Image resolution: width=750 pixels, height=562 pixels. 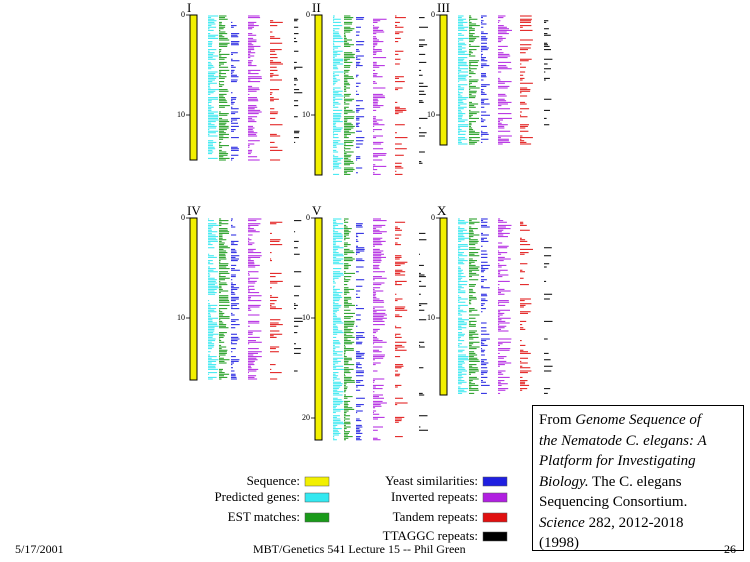 I want to click on citation-line: From Genome Sequence of, so click(x=638, y=420).